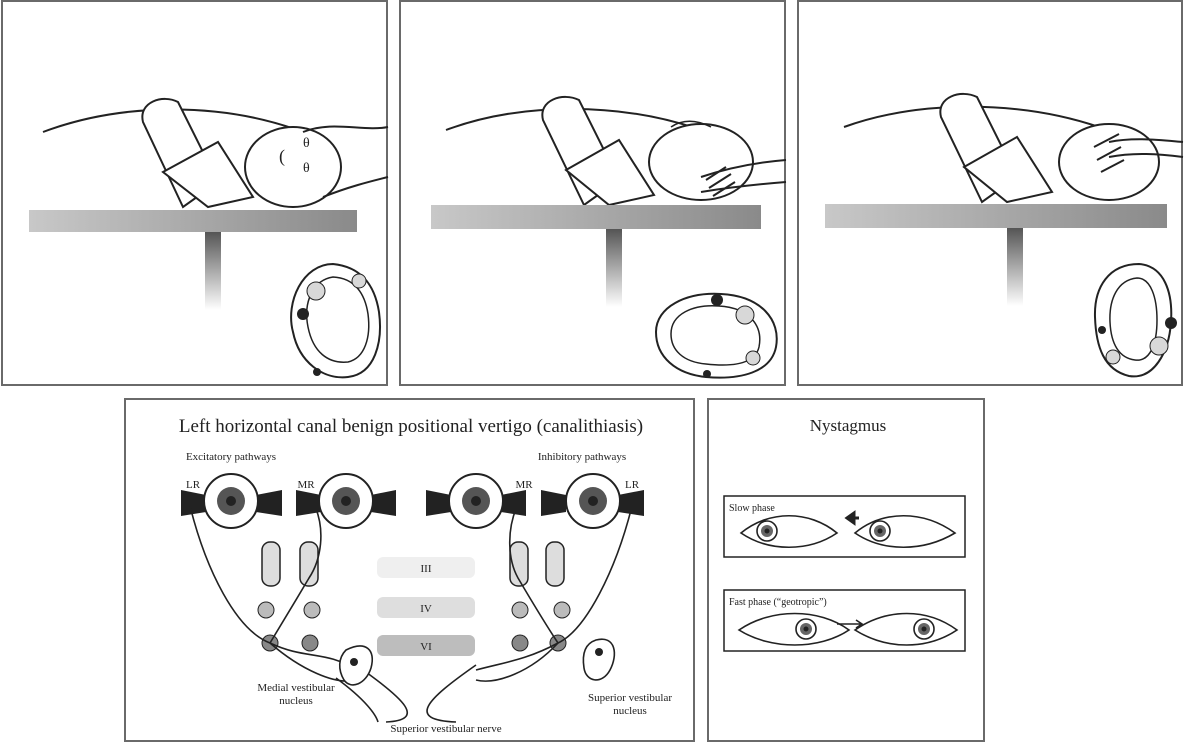 Image resolution: width=1184 pixels, height=744 pixels. I want to click on nucleus-label-iii: III, so click(426, 569).